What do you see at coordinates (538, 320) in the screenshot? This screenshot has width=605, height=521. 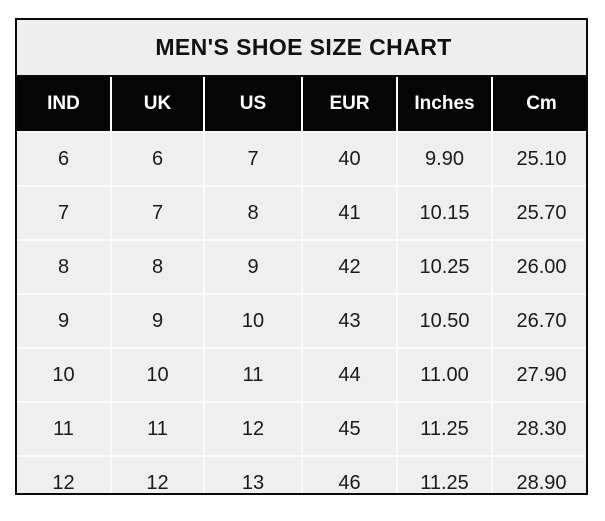 I see `cell-cm: 26.70` at bounding box center [538, 320].